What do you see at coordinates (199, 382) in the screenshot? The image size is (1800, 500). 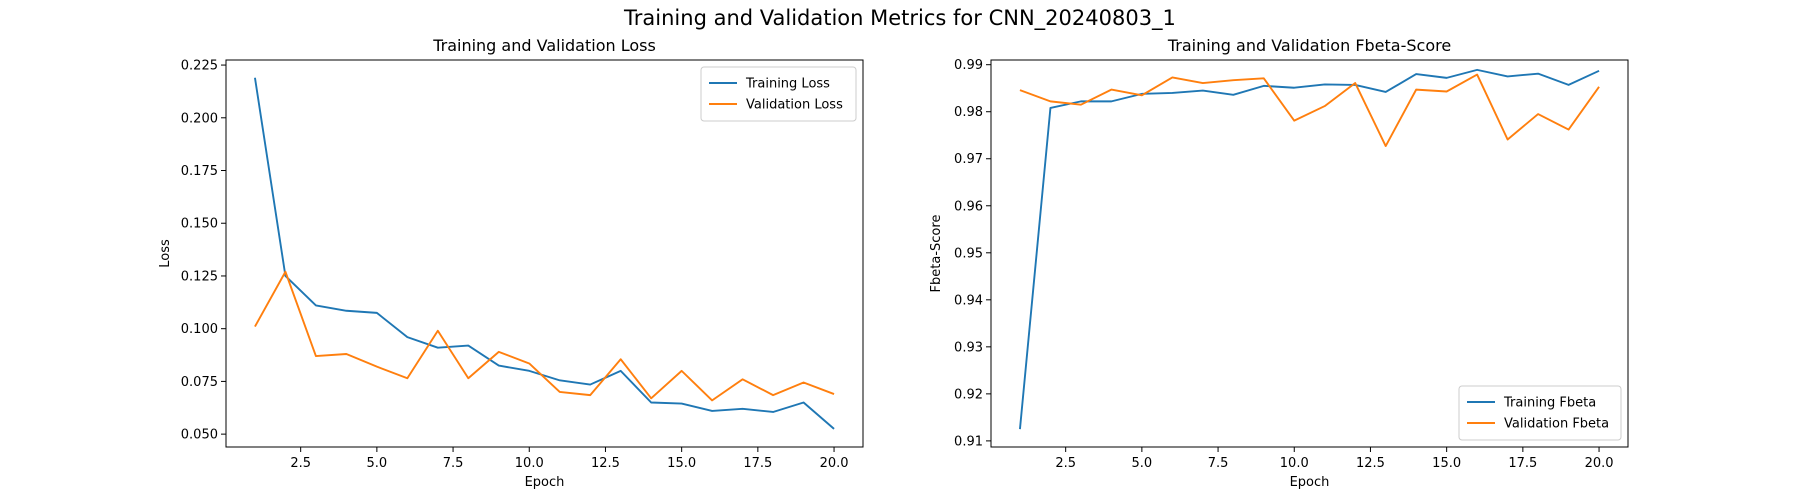 I see `y-tick-label: 0.075` at bounding box center [199, 382].